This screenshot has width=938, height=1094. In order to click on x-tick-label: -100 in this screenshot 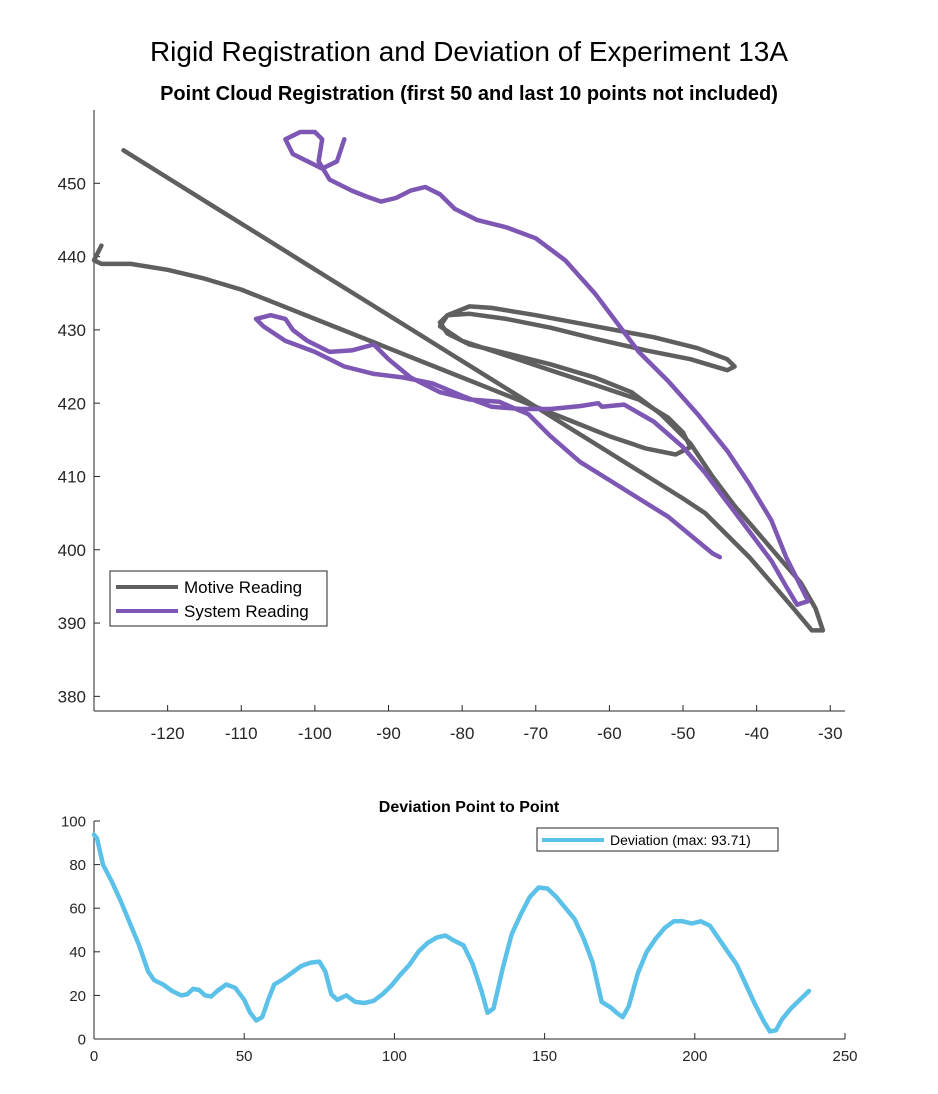, I will do `click(315, 733)`.